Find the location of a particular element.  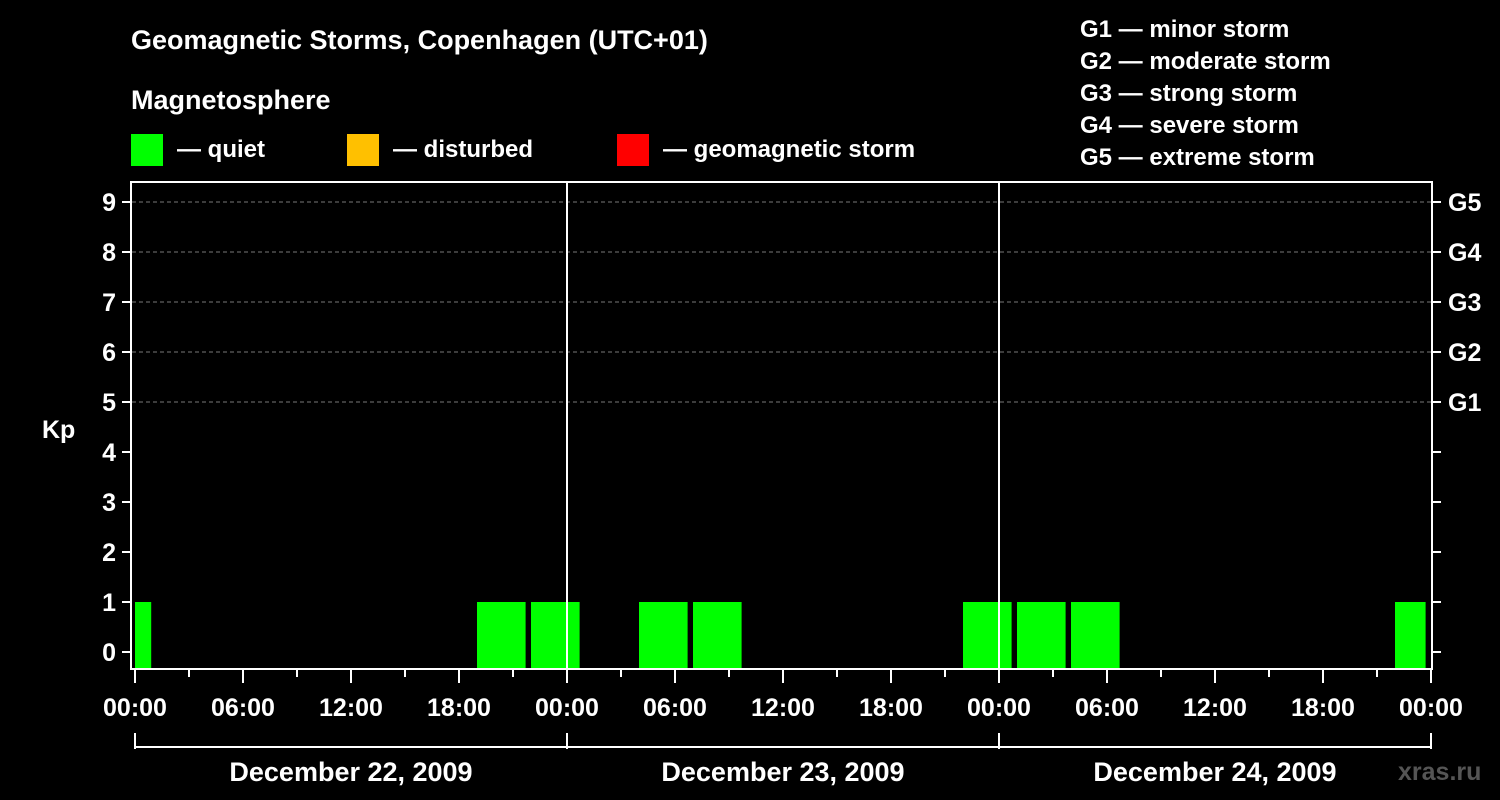

legend-label-disturbed: — disturbed is located at coordinates (463, 149).